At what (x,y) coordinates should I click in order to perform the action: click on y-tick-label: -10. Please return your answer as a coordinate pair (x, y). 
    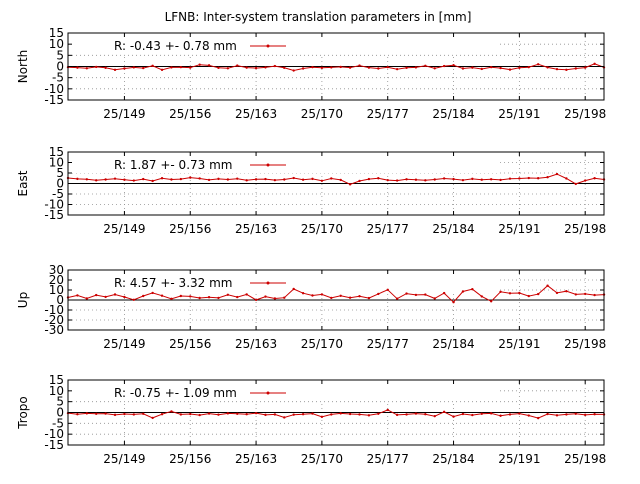
    Looking at the image, I should click on (54, 205).